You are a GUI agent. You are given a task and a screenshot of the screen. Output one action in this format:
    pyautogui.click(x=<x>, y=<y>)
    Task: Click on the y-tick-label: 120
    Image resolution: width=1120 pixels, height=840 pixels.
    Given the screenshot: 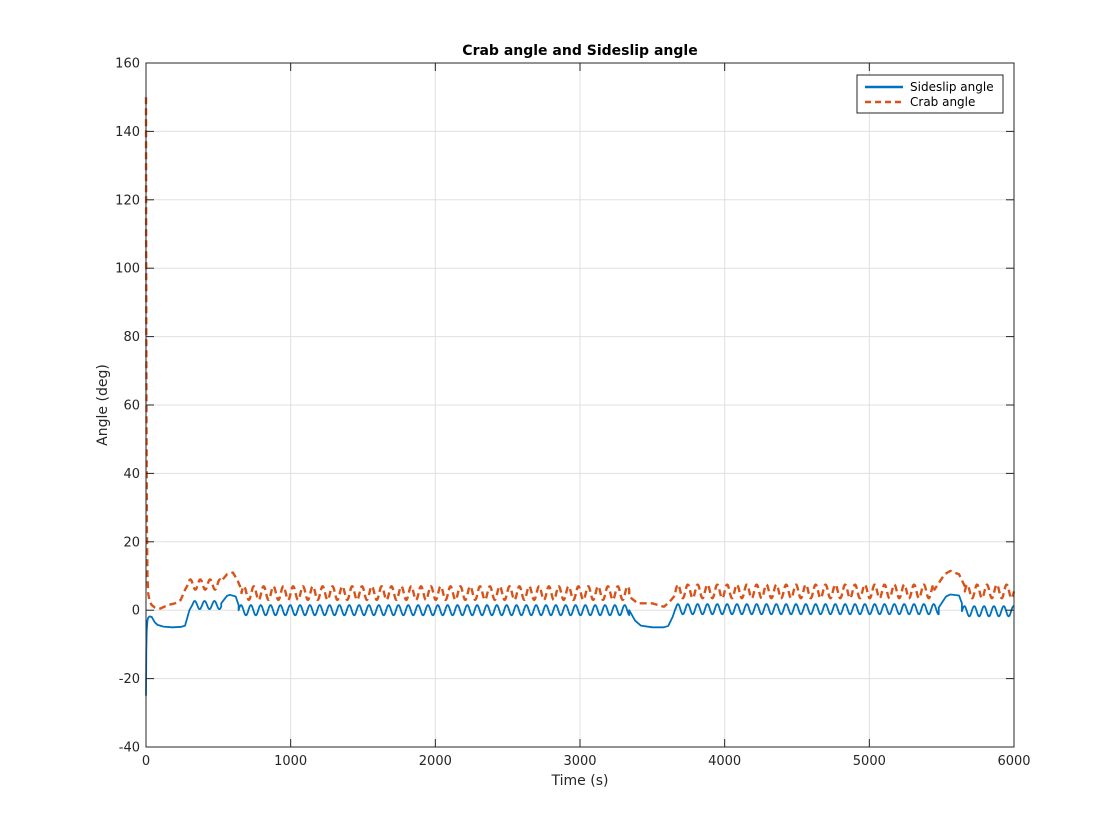 What is the action you would take?
    pyautogui.click(x=127, y=200)
    